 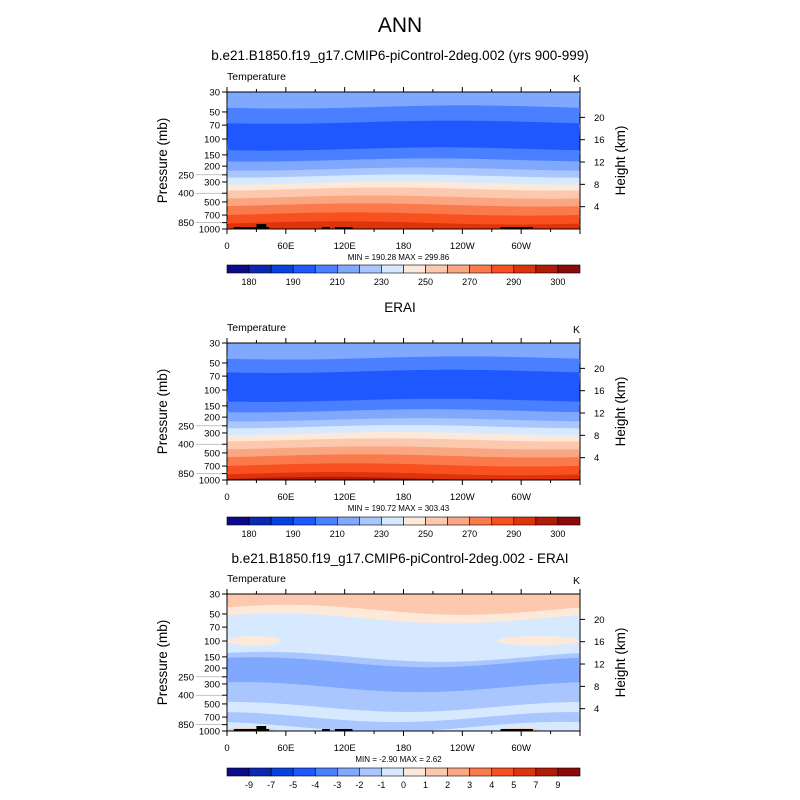 I want to click on colorbar-label: -9, so click(x=249, y=785).